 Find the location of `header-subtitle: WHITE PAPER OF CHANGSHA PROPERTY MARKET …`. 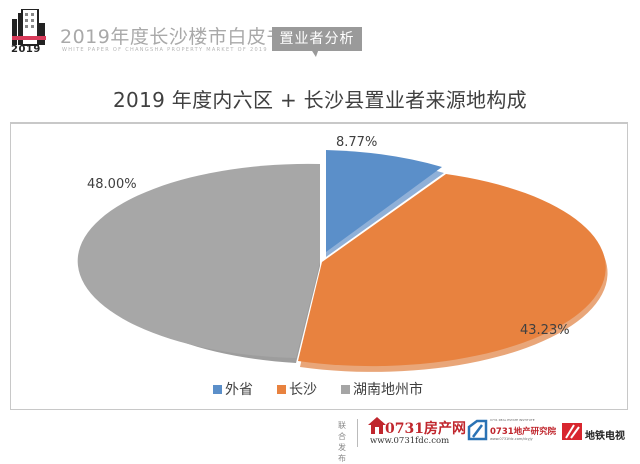

header-subtitle: WHITE PAPER OF CHANGSHA PROPERTY MARKET … is located at coordinates (165, 50).